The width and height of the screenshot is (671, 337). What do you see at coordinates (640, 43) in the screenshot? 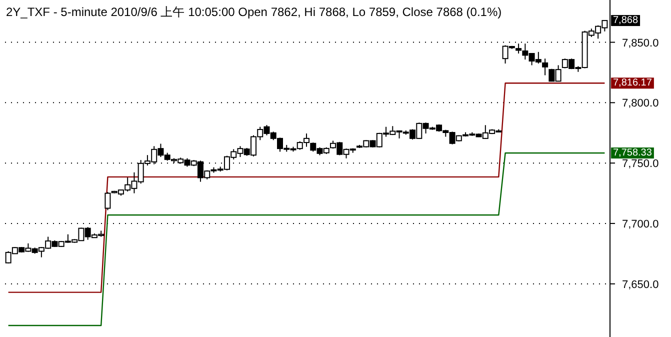
I see `y-tick-label: 7,850.0` at bounding box center [640, 43].